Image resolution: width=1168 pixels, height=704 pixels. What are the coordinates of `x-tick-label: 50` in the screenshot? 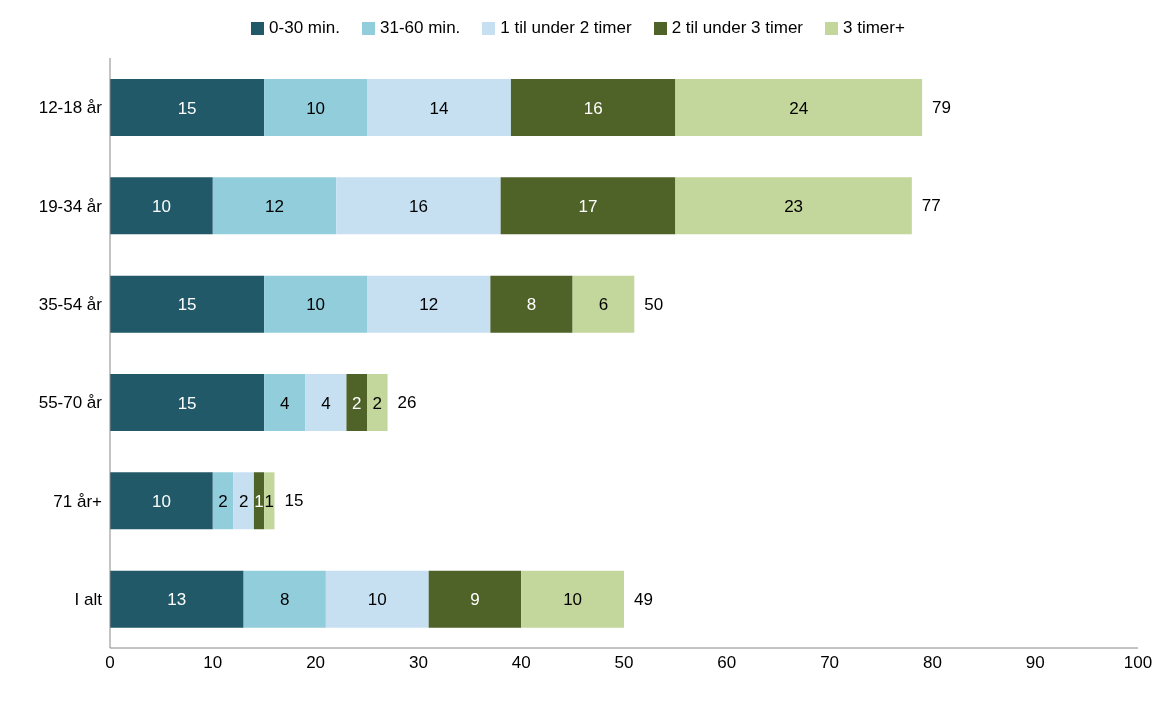 It's located at (624, 663).